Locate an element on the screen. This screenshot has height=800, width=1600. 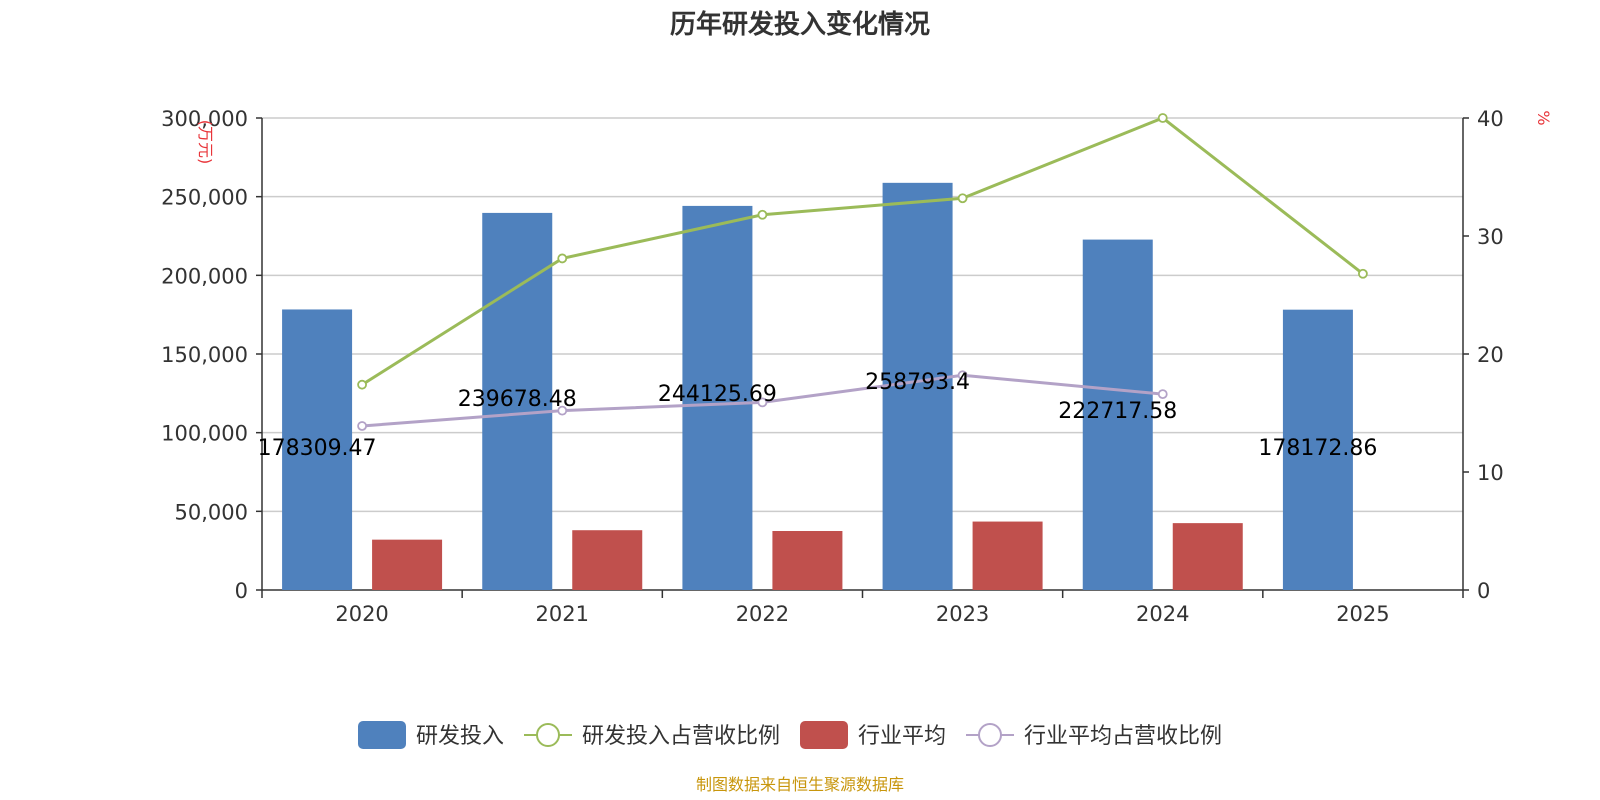
left-axis-tick-label: 0 is located at coordinates (241, 591).